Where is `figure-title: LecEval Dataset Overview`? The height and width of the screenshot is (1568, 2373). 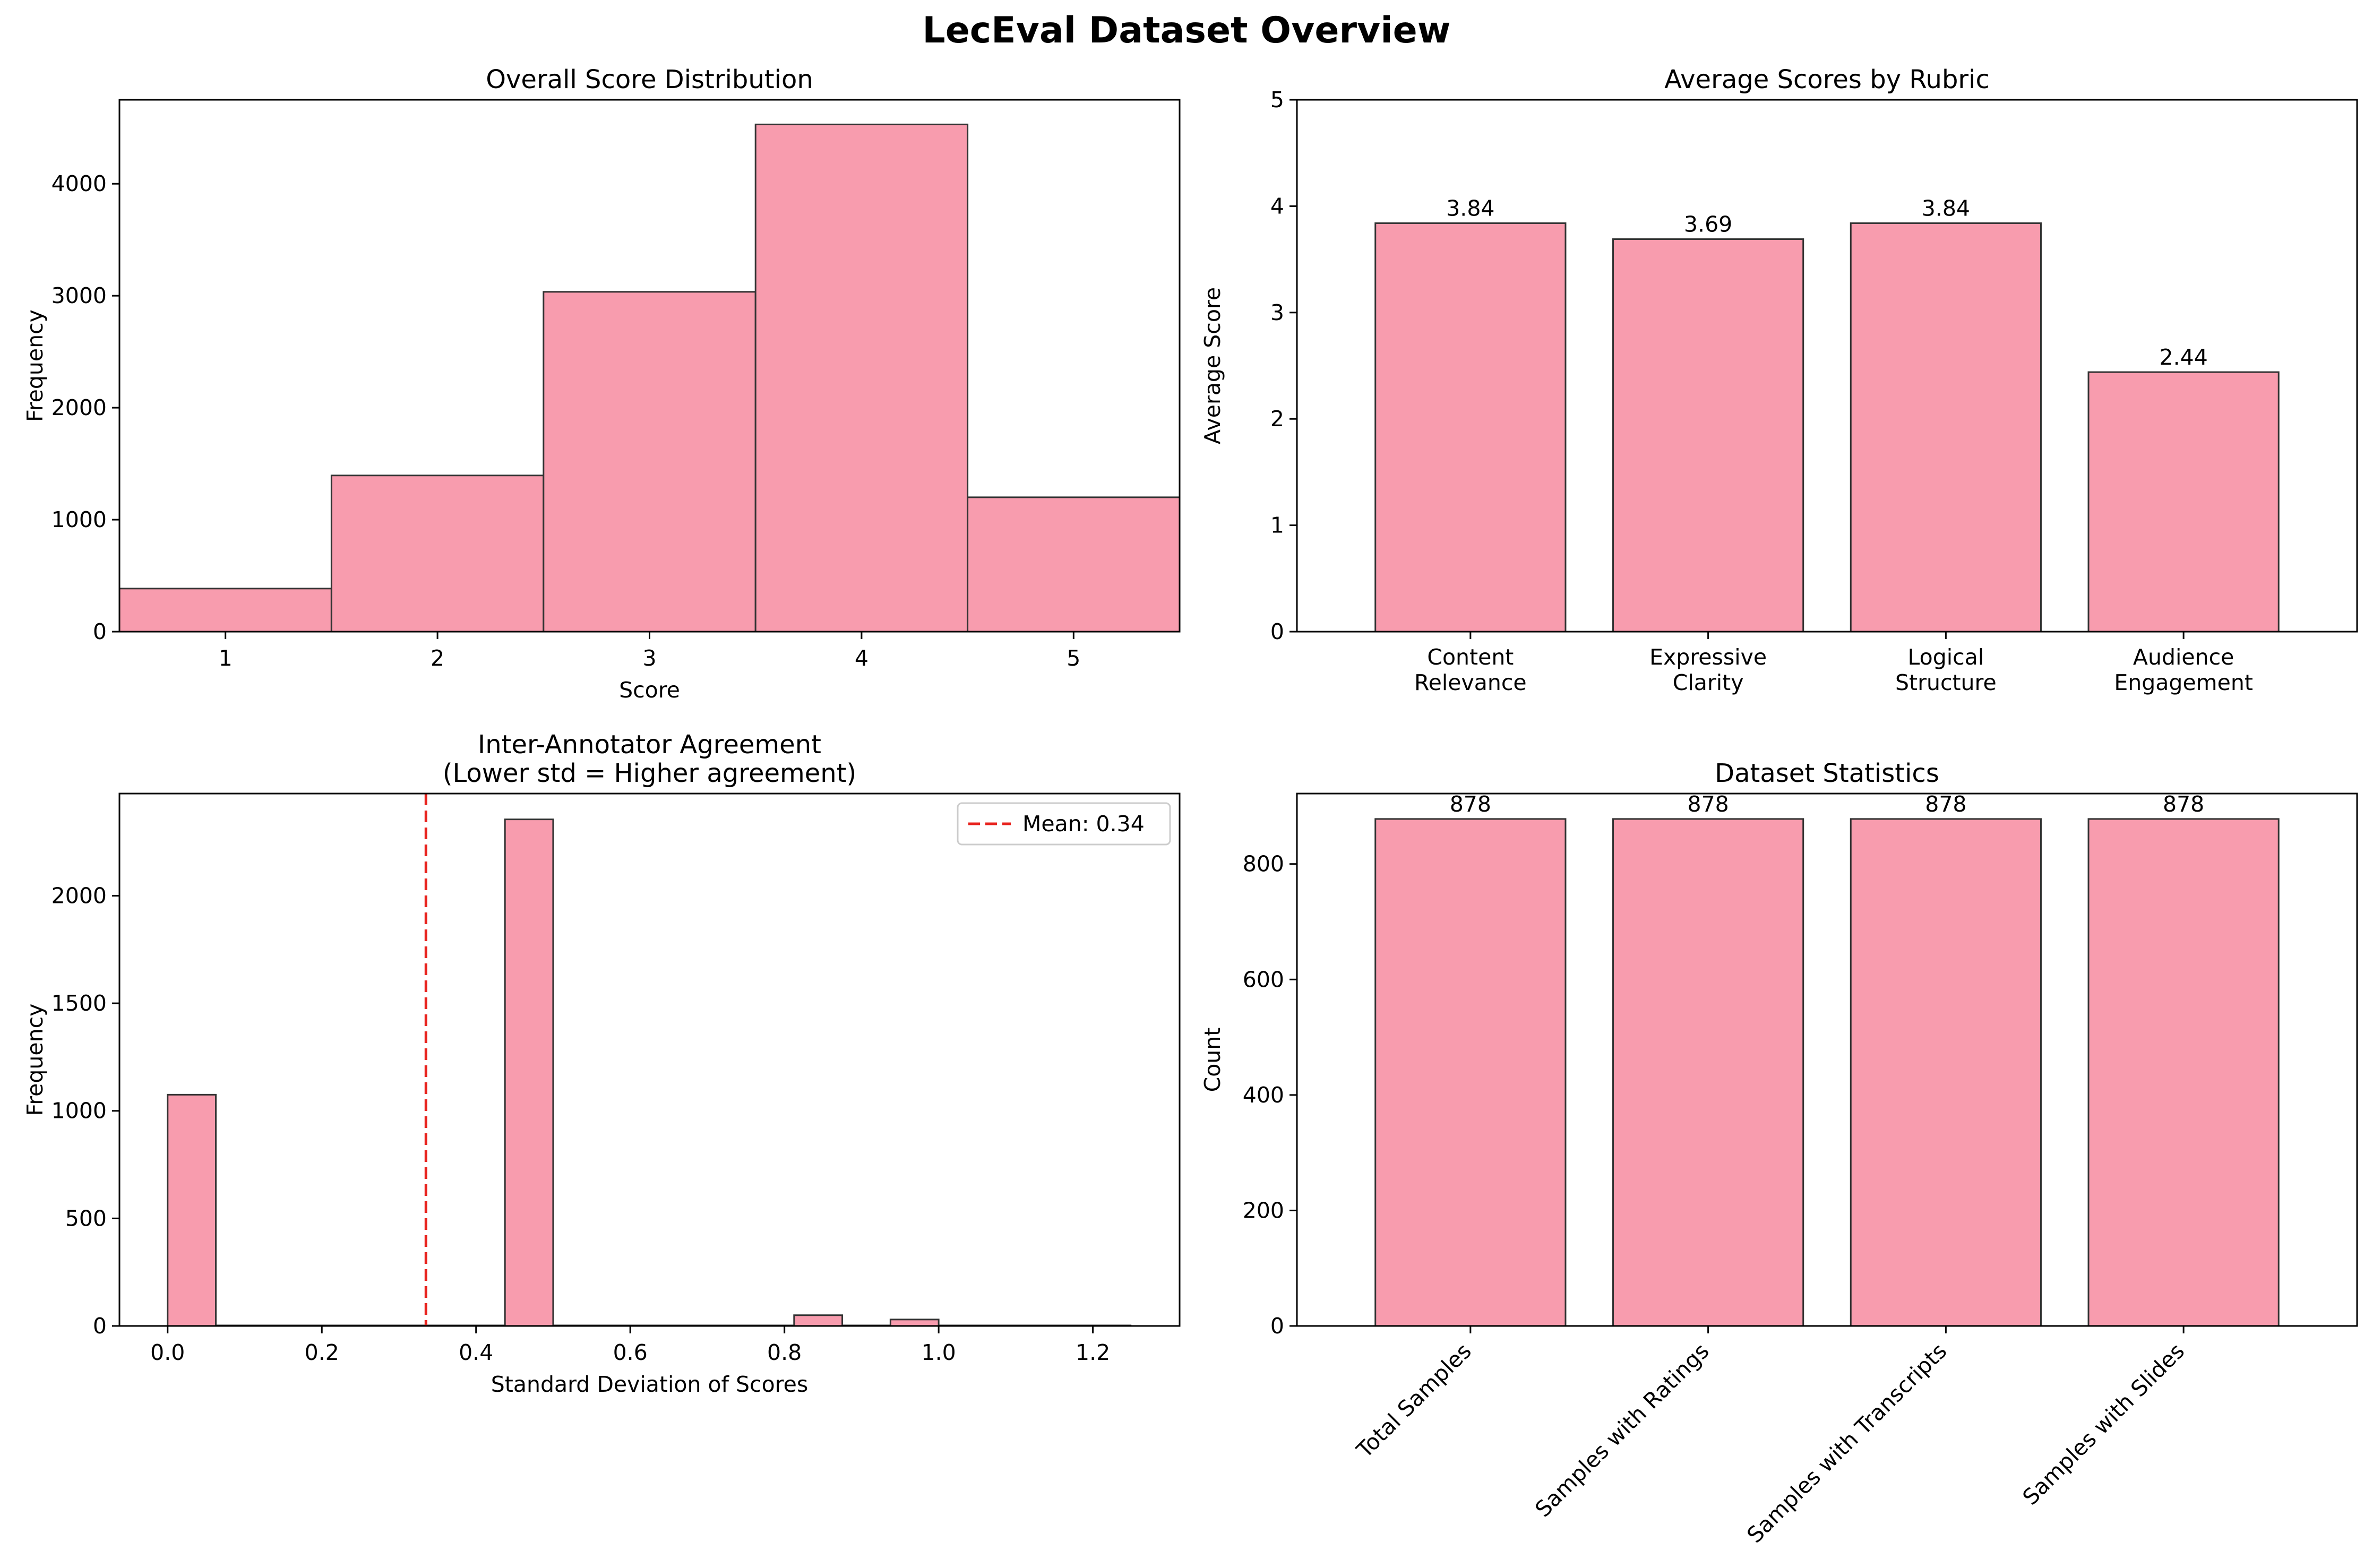 figure-title: LecEval Dataset Overview is located at coordinates (1186, 31).